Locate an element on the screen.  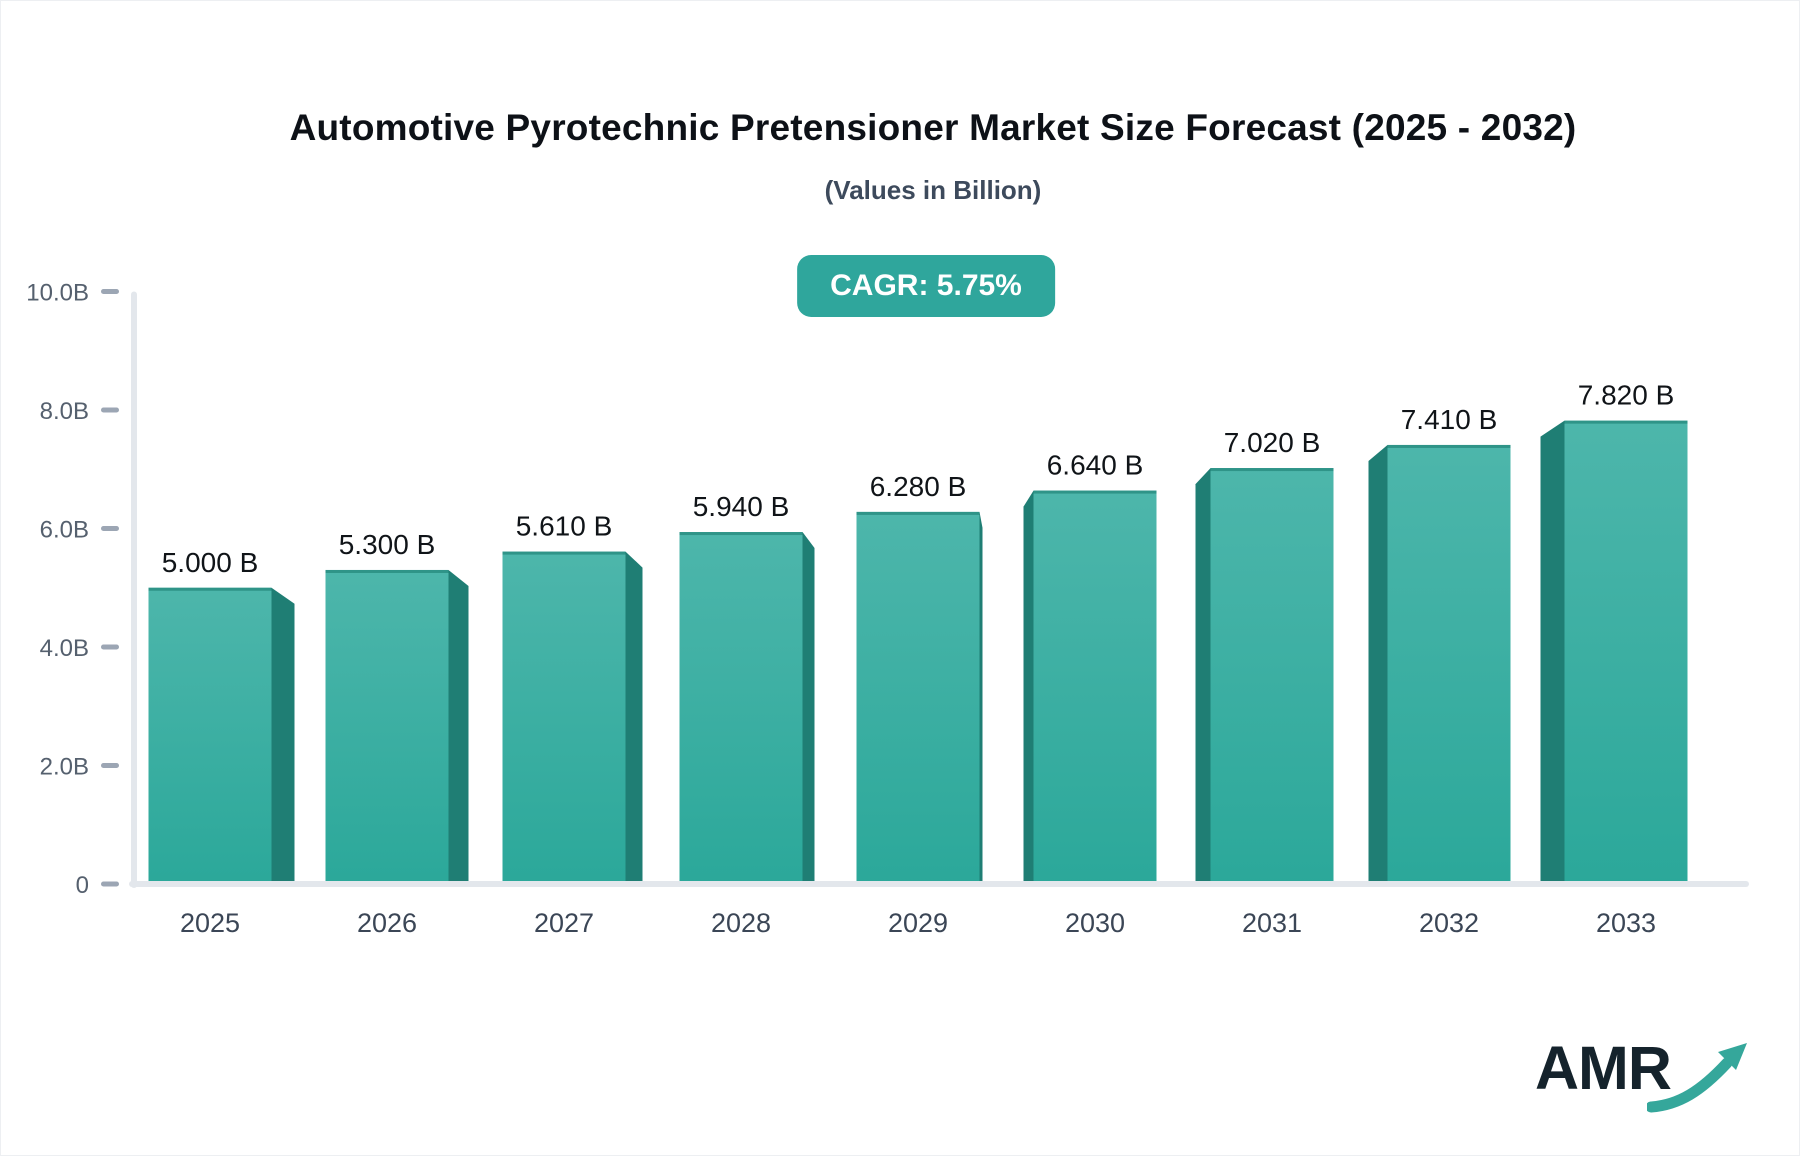
logo-text: AMR is located at coordinates (1603, 1068).